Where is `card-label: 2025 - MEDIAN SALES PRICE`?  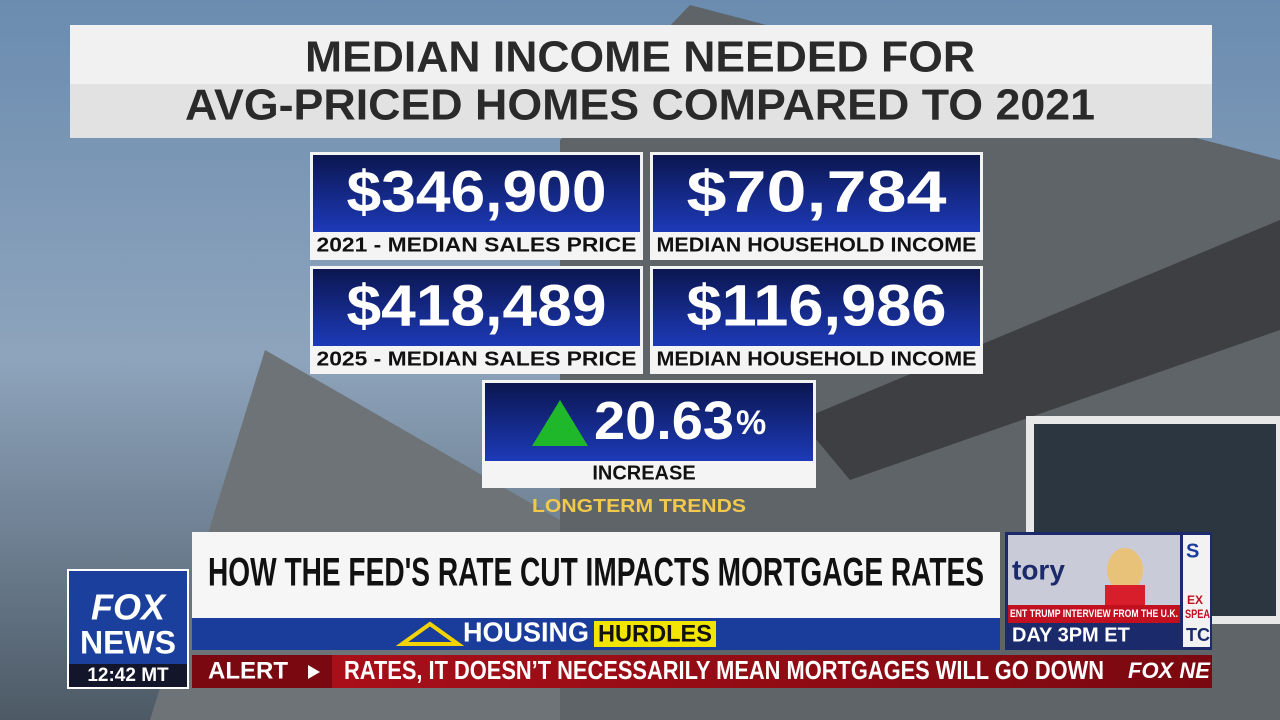 card-label: 2025 - MEDIAN SALES PRICE is located at coordinates (477, 359).